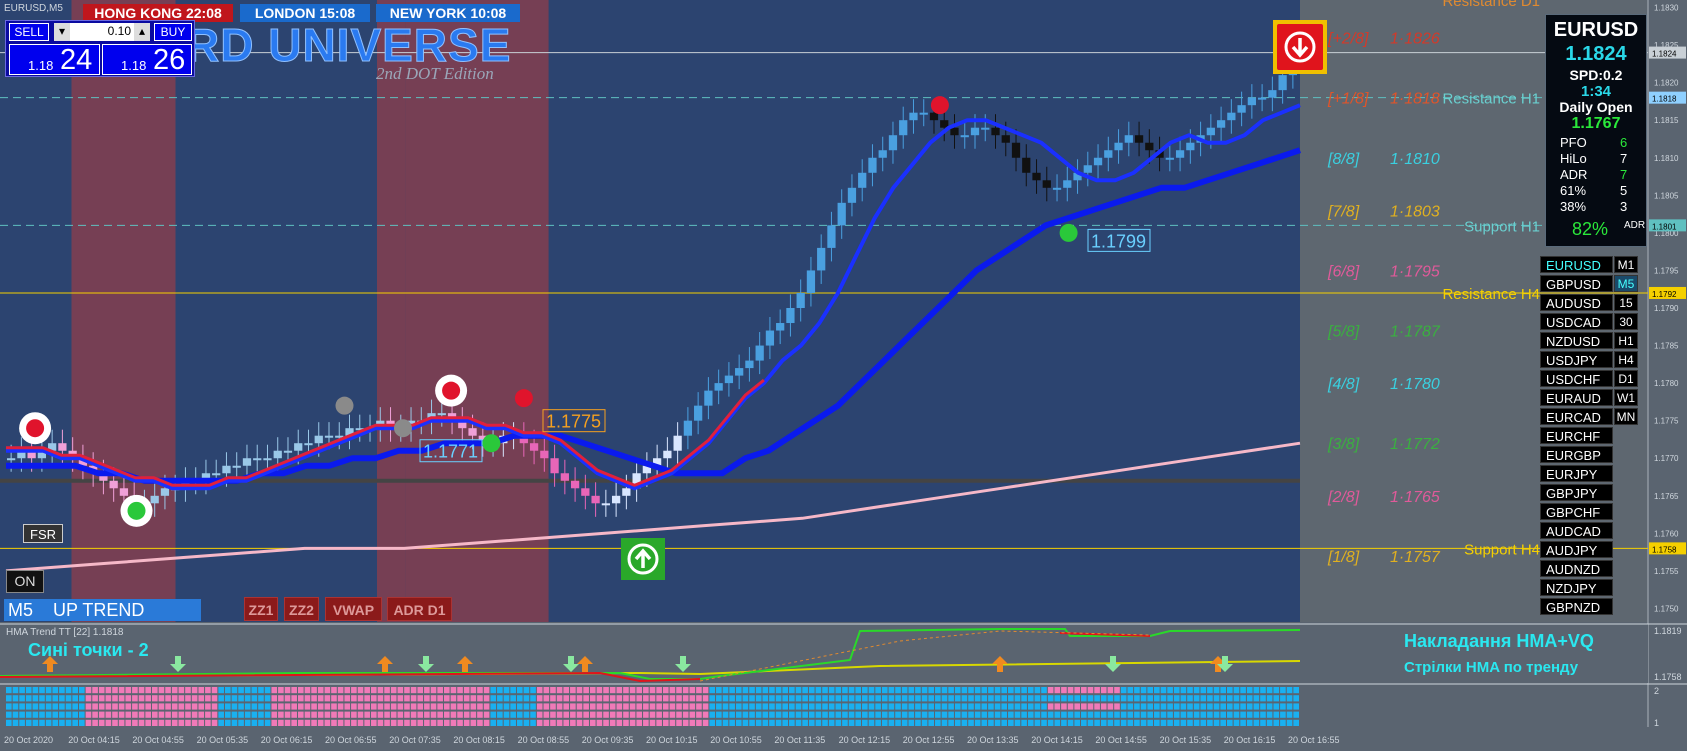  Describe the element at coordinates (1626, 283) in the screenshot. I see `timeframe-button: M5` at that location.